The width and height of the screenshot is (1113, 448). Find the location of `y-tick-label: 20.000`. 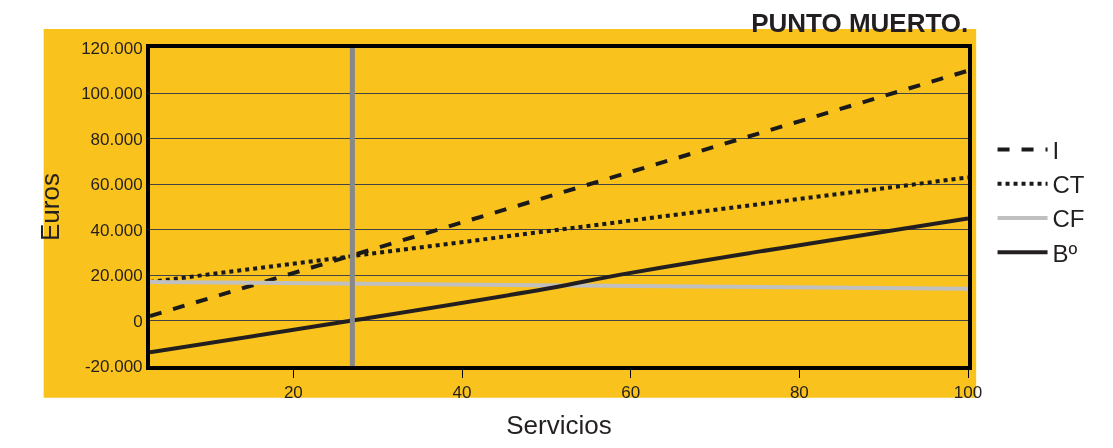

y-tick-label: 20.000 is located at coordinates (116, 276).